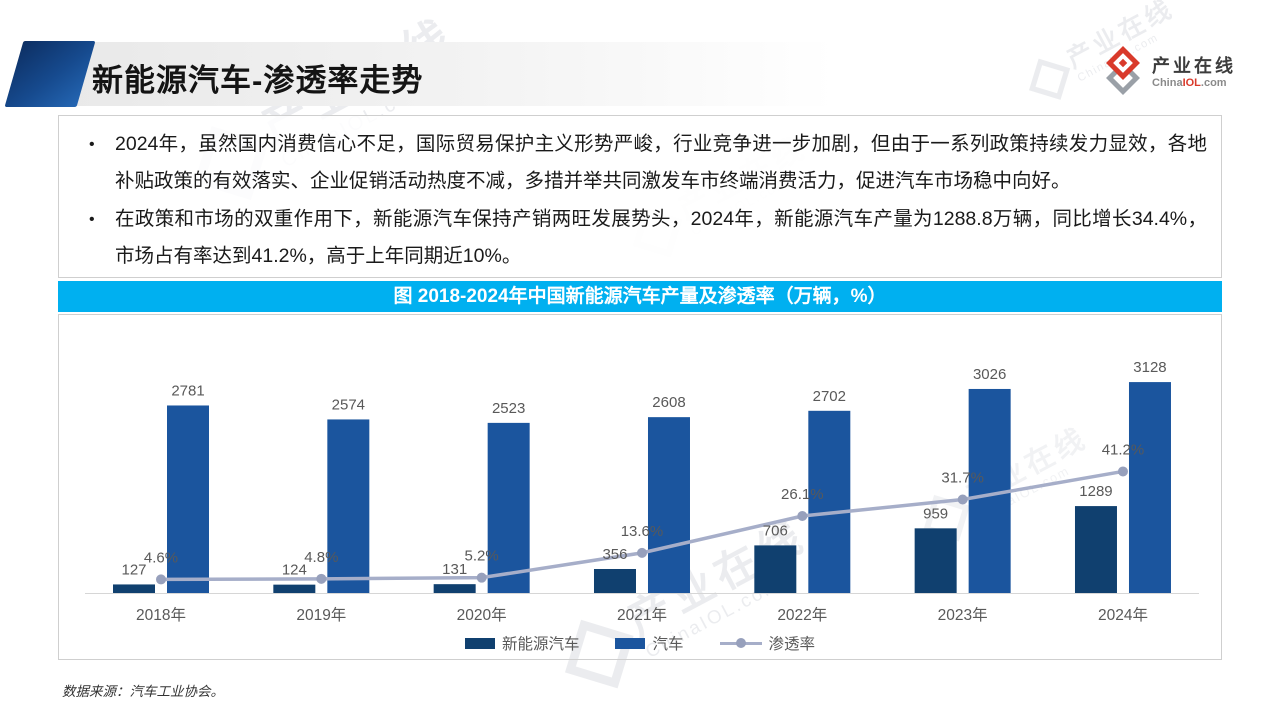  I want to click on svg-text: 2024年, so click(1123, 615).